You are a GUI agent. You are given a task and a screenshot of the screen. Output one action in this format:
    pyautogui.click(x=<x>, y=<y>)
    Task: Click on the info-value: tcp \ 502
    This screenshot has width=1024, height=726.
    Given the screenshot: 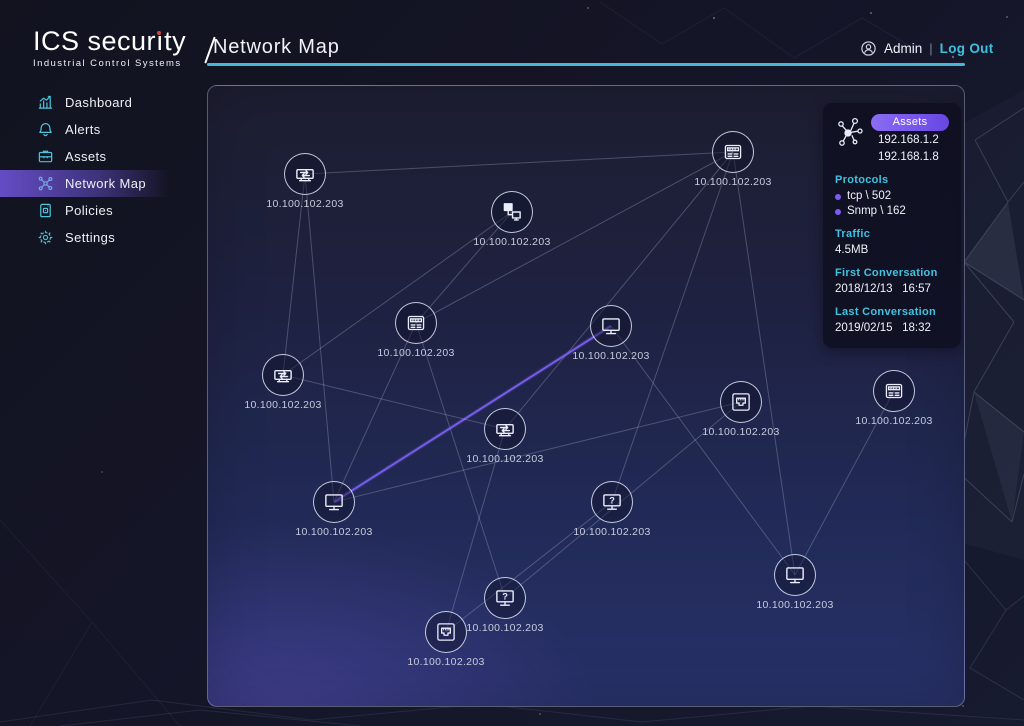 What is the action you would take?
    pyautogui.click(x=892, y=196)
    